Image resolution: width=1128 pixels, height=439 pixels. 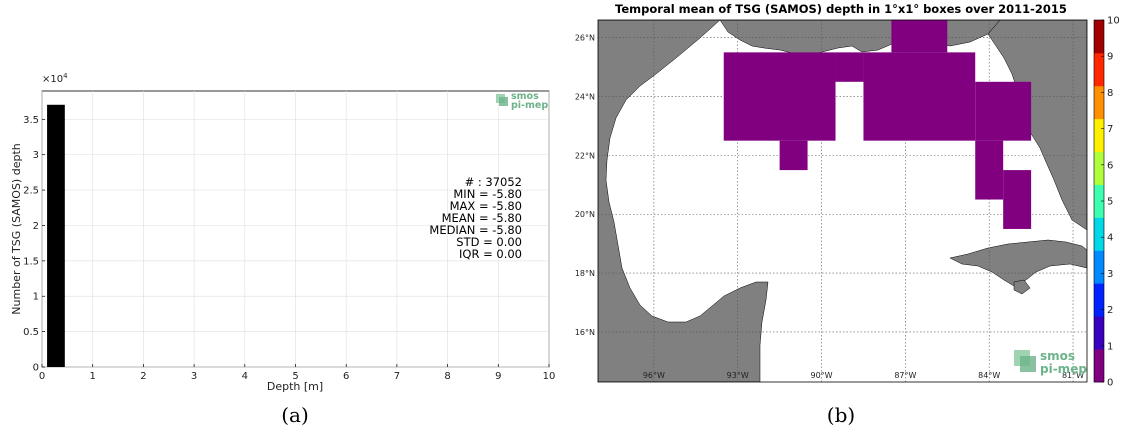 I want to click on y-tick-label: 2.5, so click(x=31, y=191).